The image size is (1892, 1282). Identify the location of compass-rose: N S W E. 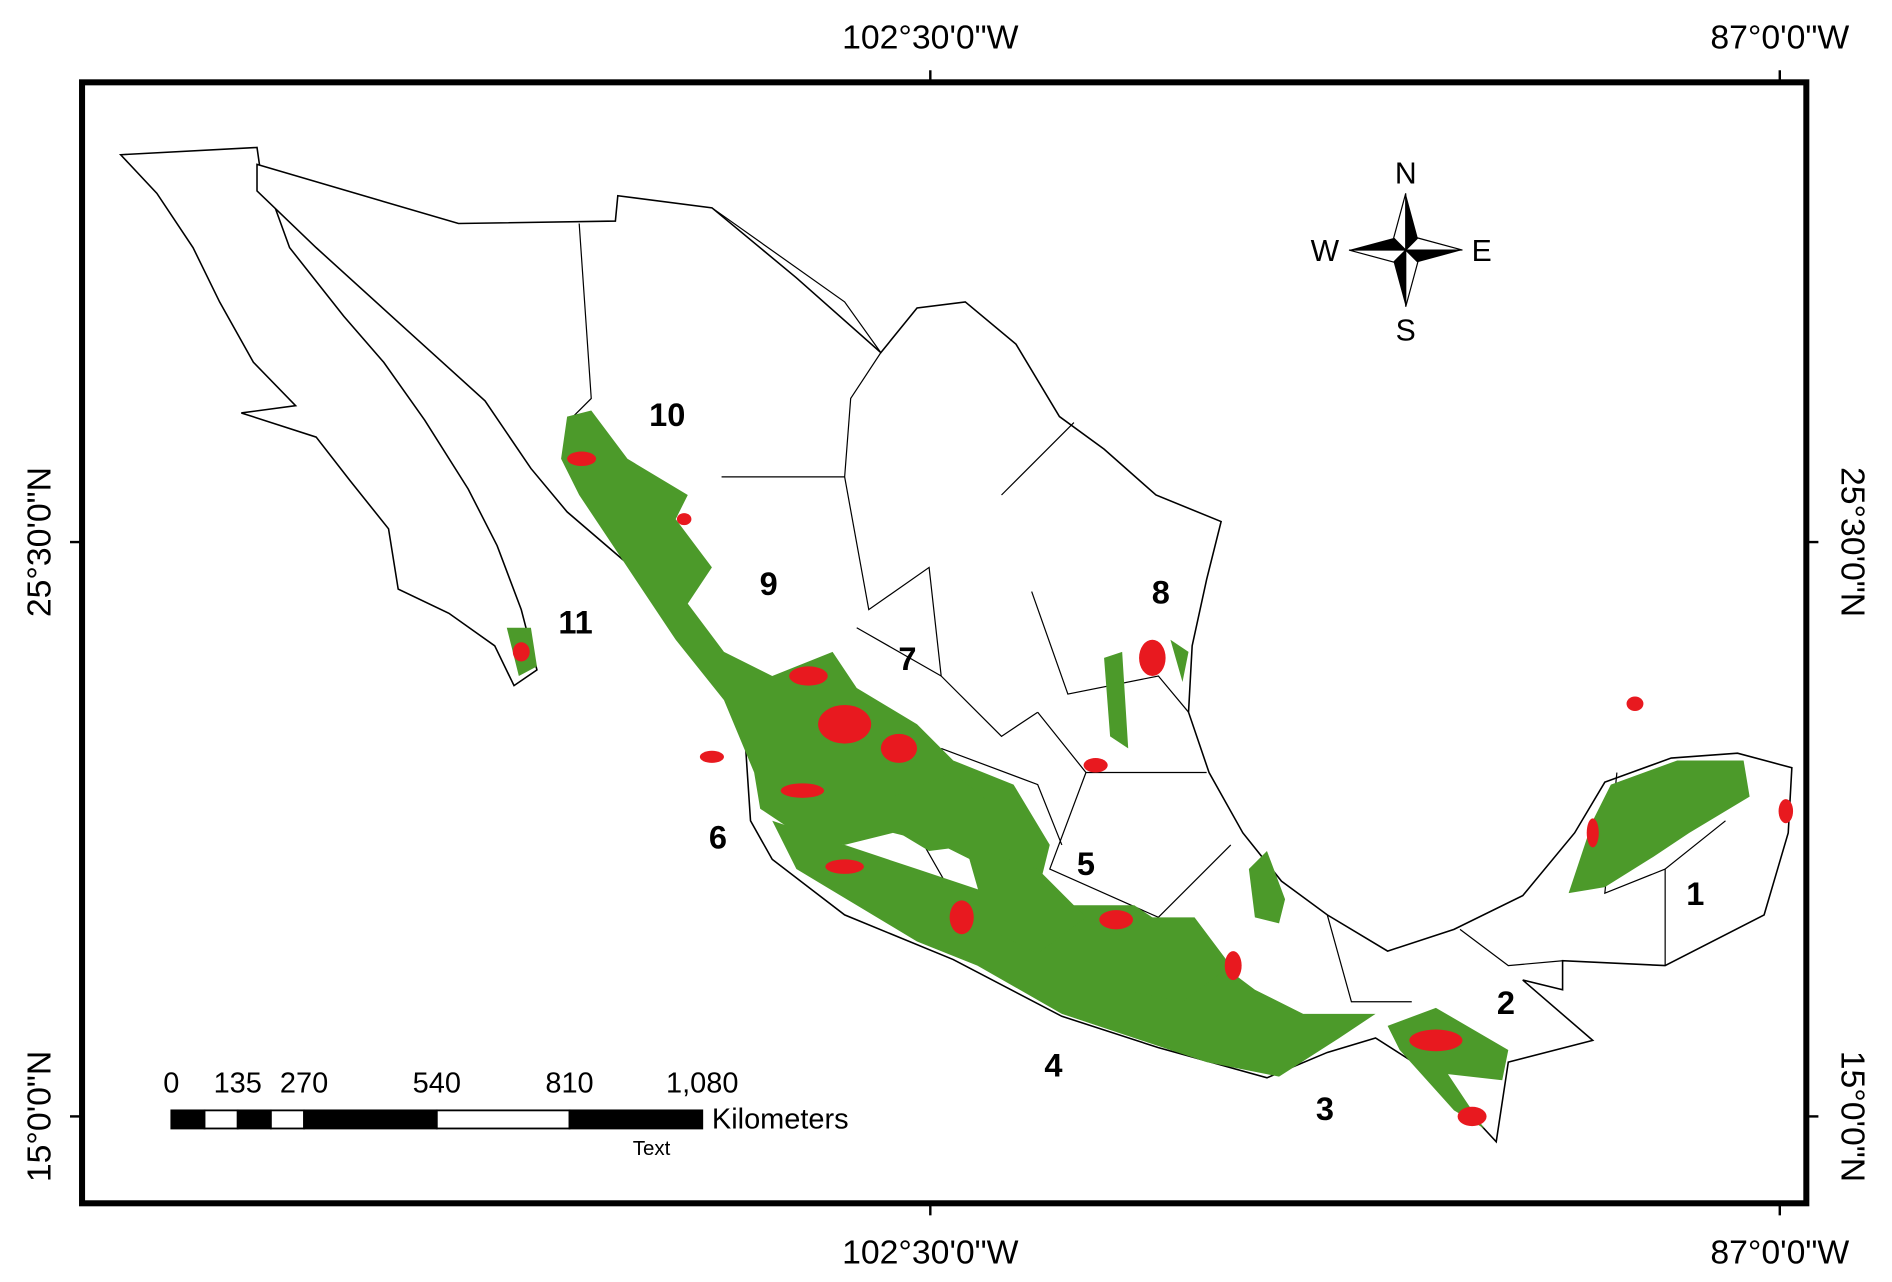
(1401, 253).